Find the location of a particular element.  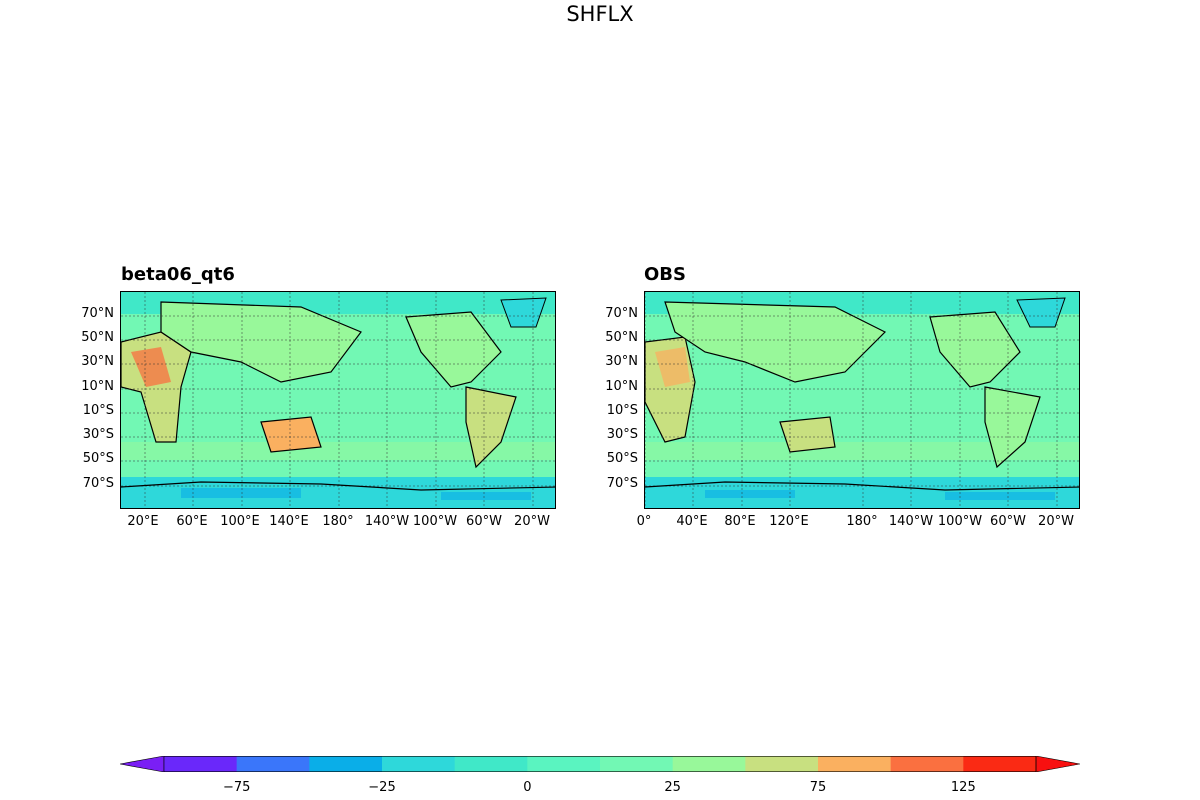

panel-title-model: beta06_qt6 is located at coordinates (178, 274).